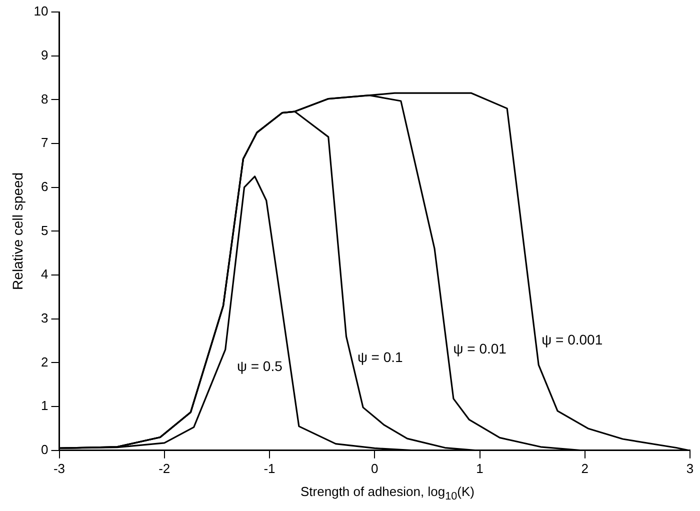 The image size is (700, 511). What do you see at coordinates (17, 231) in the screenshot?
I see `y-axis-title: Relative cell speed` at bounding box center [17, 231].